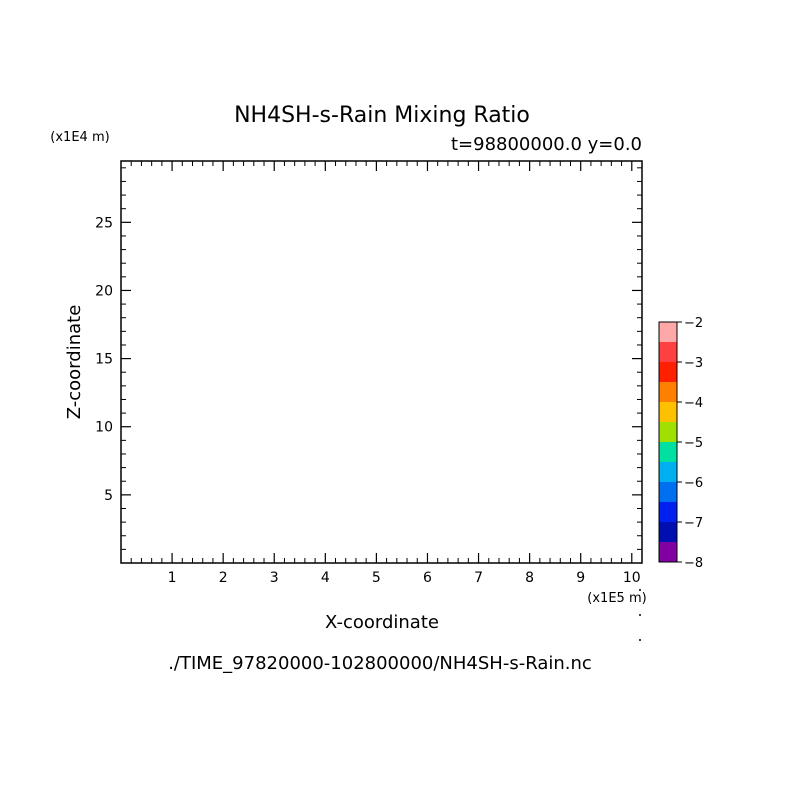 The width and height of the screenshot is (804, 804). Describe the element at coordinates (693, 443) in the screenshot. I see `colorbar-label: −5` at that location.